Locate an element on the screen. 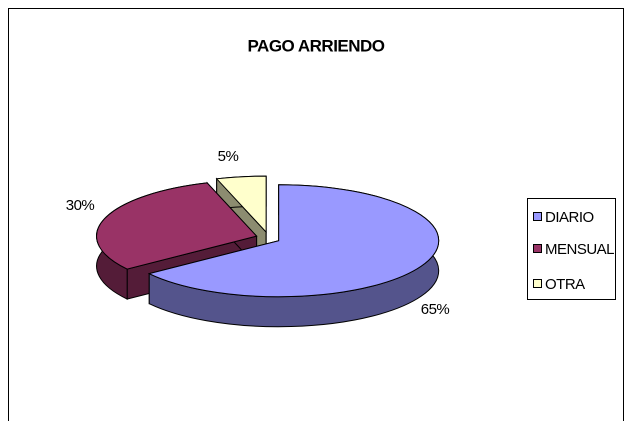 The height and width of the screenshot is (421, 632). chart-title: PAGO ARRIENDO is located at coordinates (315, 45).